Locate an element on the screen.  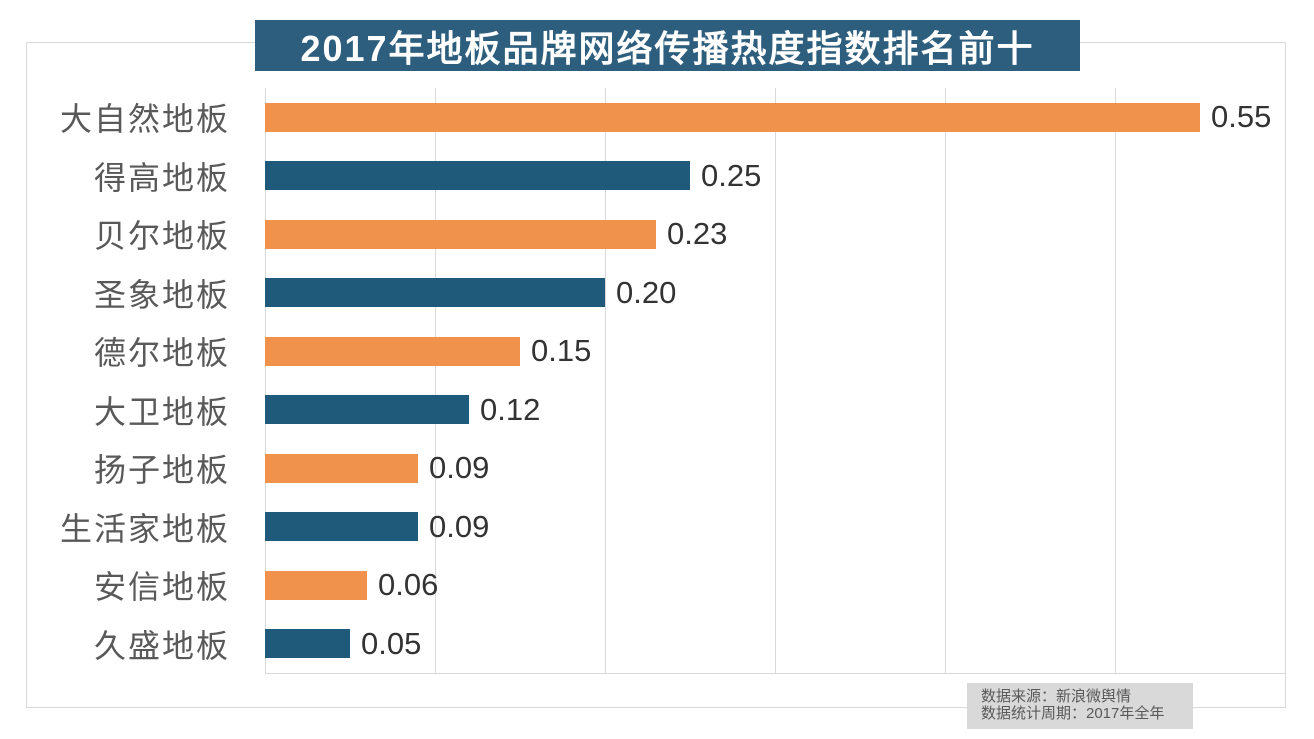
value-label: 0.25 is located at coordinates (731, 175).